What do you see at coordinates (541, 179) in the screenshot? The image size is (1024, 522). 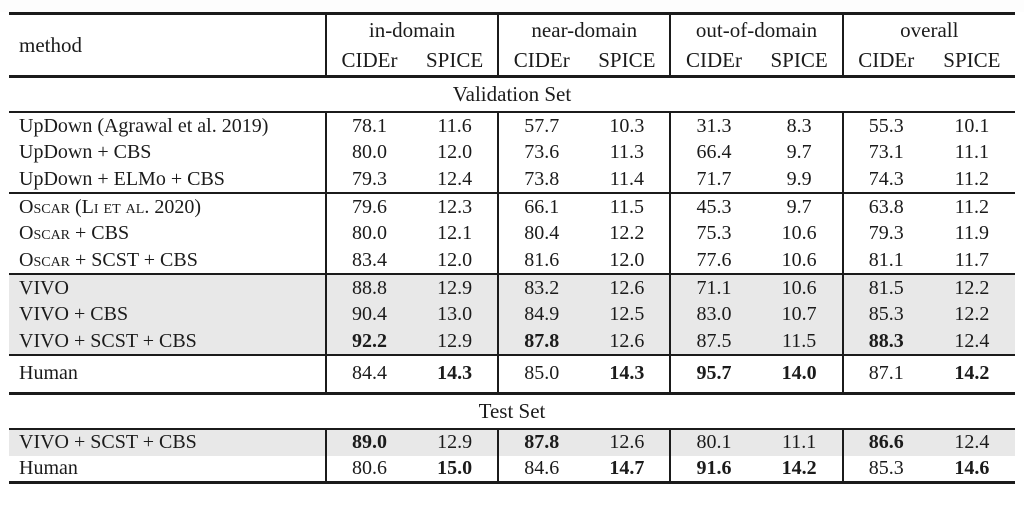 I see `metric-cell: 73.8` at bounding box center [541, 179].